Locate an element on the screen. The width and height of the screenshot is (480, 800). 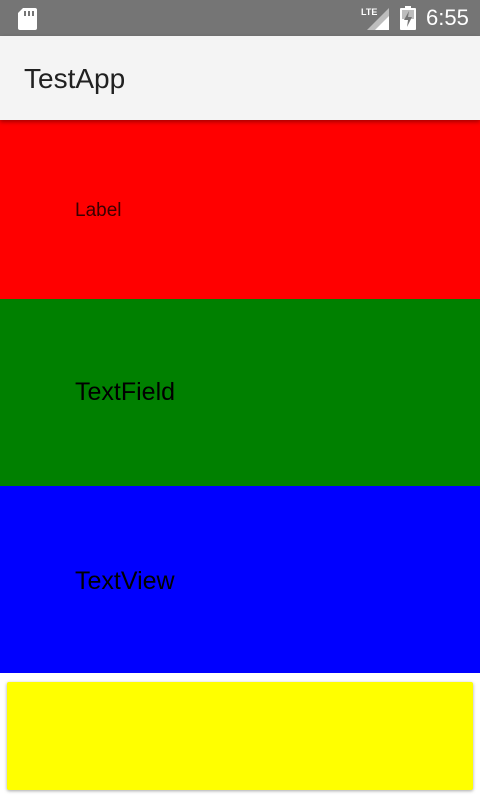
app-title: TestApp is located at coordinates (75, 78).